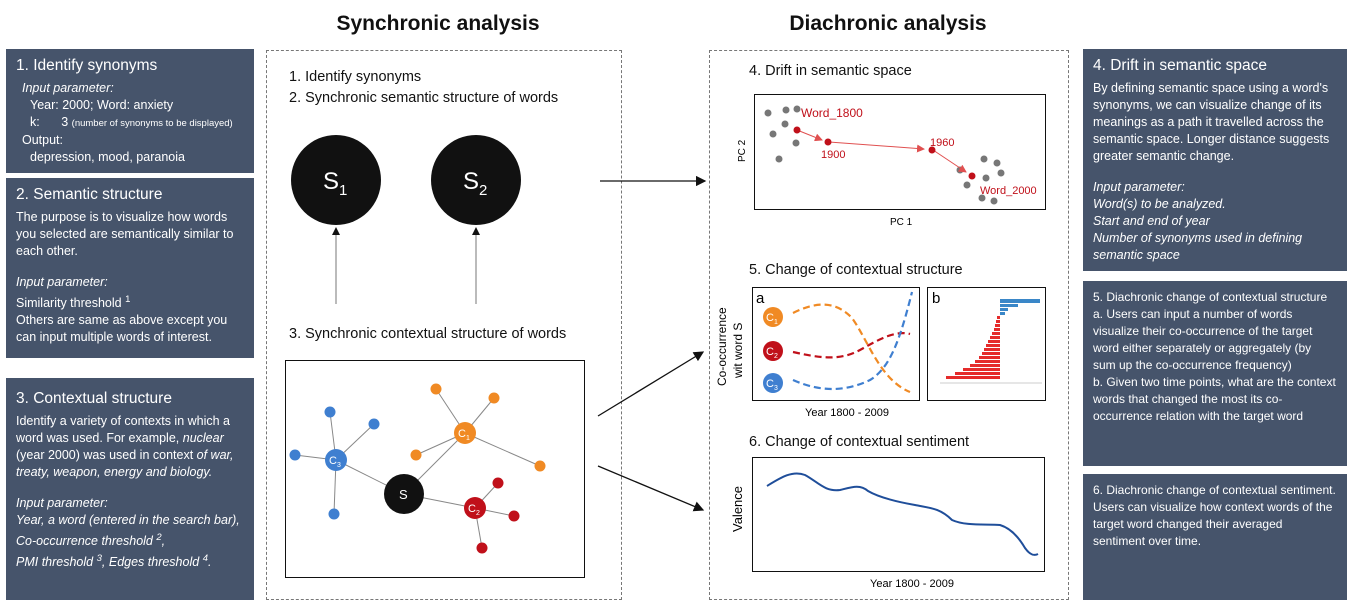  Describe the element at coordinates (35, 122) in the screenshot. I see `k-label: k:` at that location.